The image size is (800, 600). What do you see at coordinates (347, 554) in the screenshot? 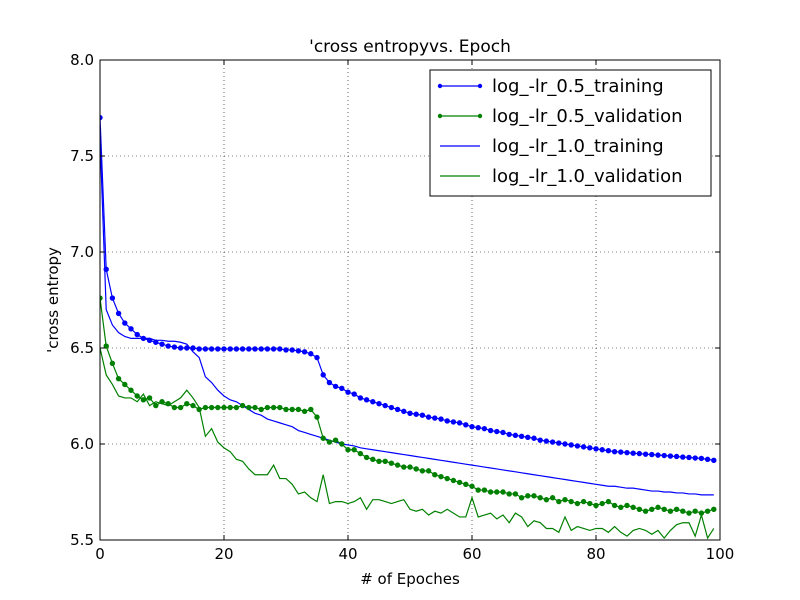
I see `x-tick-label: 40` at bounding box center [347, 554].